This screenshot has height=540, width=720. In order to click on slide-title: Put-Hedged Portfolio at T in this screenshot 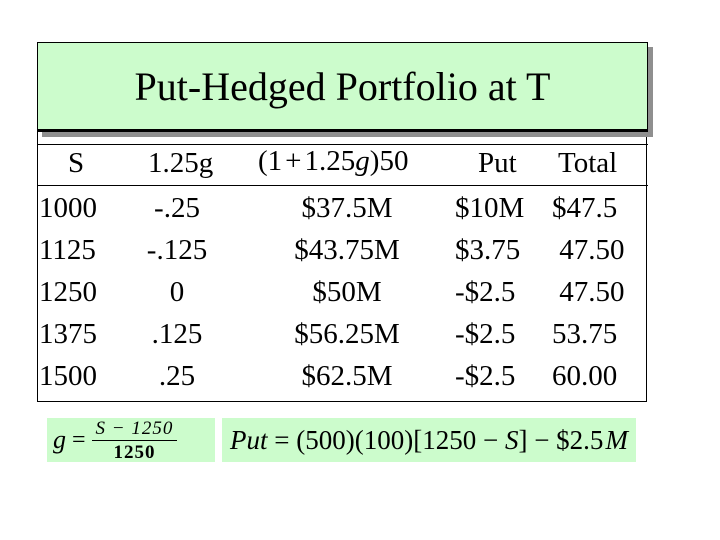, I will do `click(342, 86)`.